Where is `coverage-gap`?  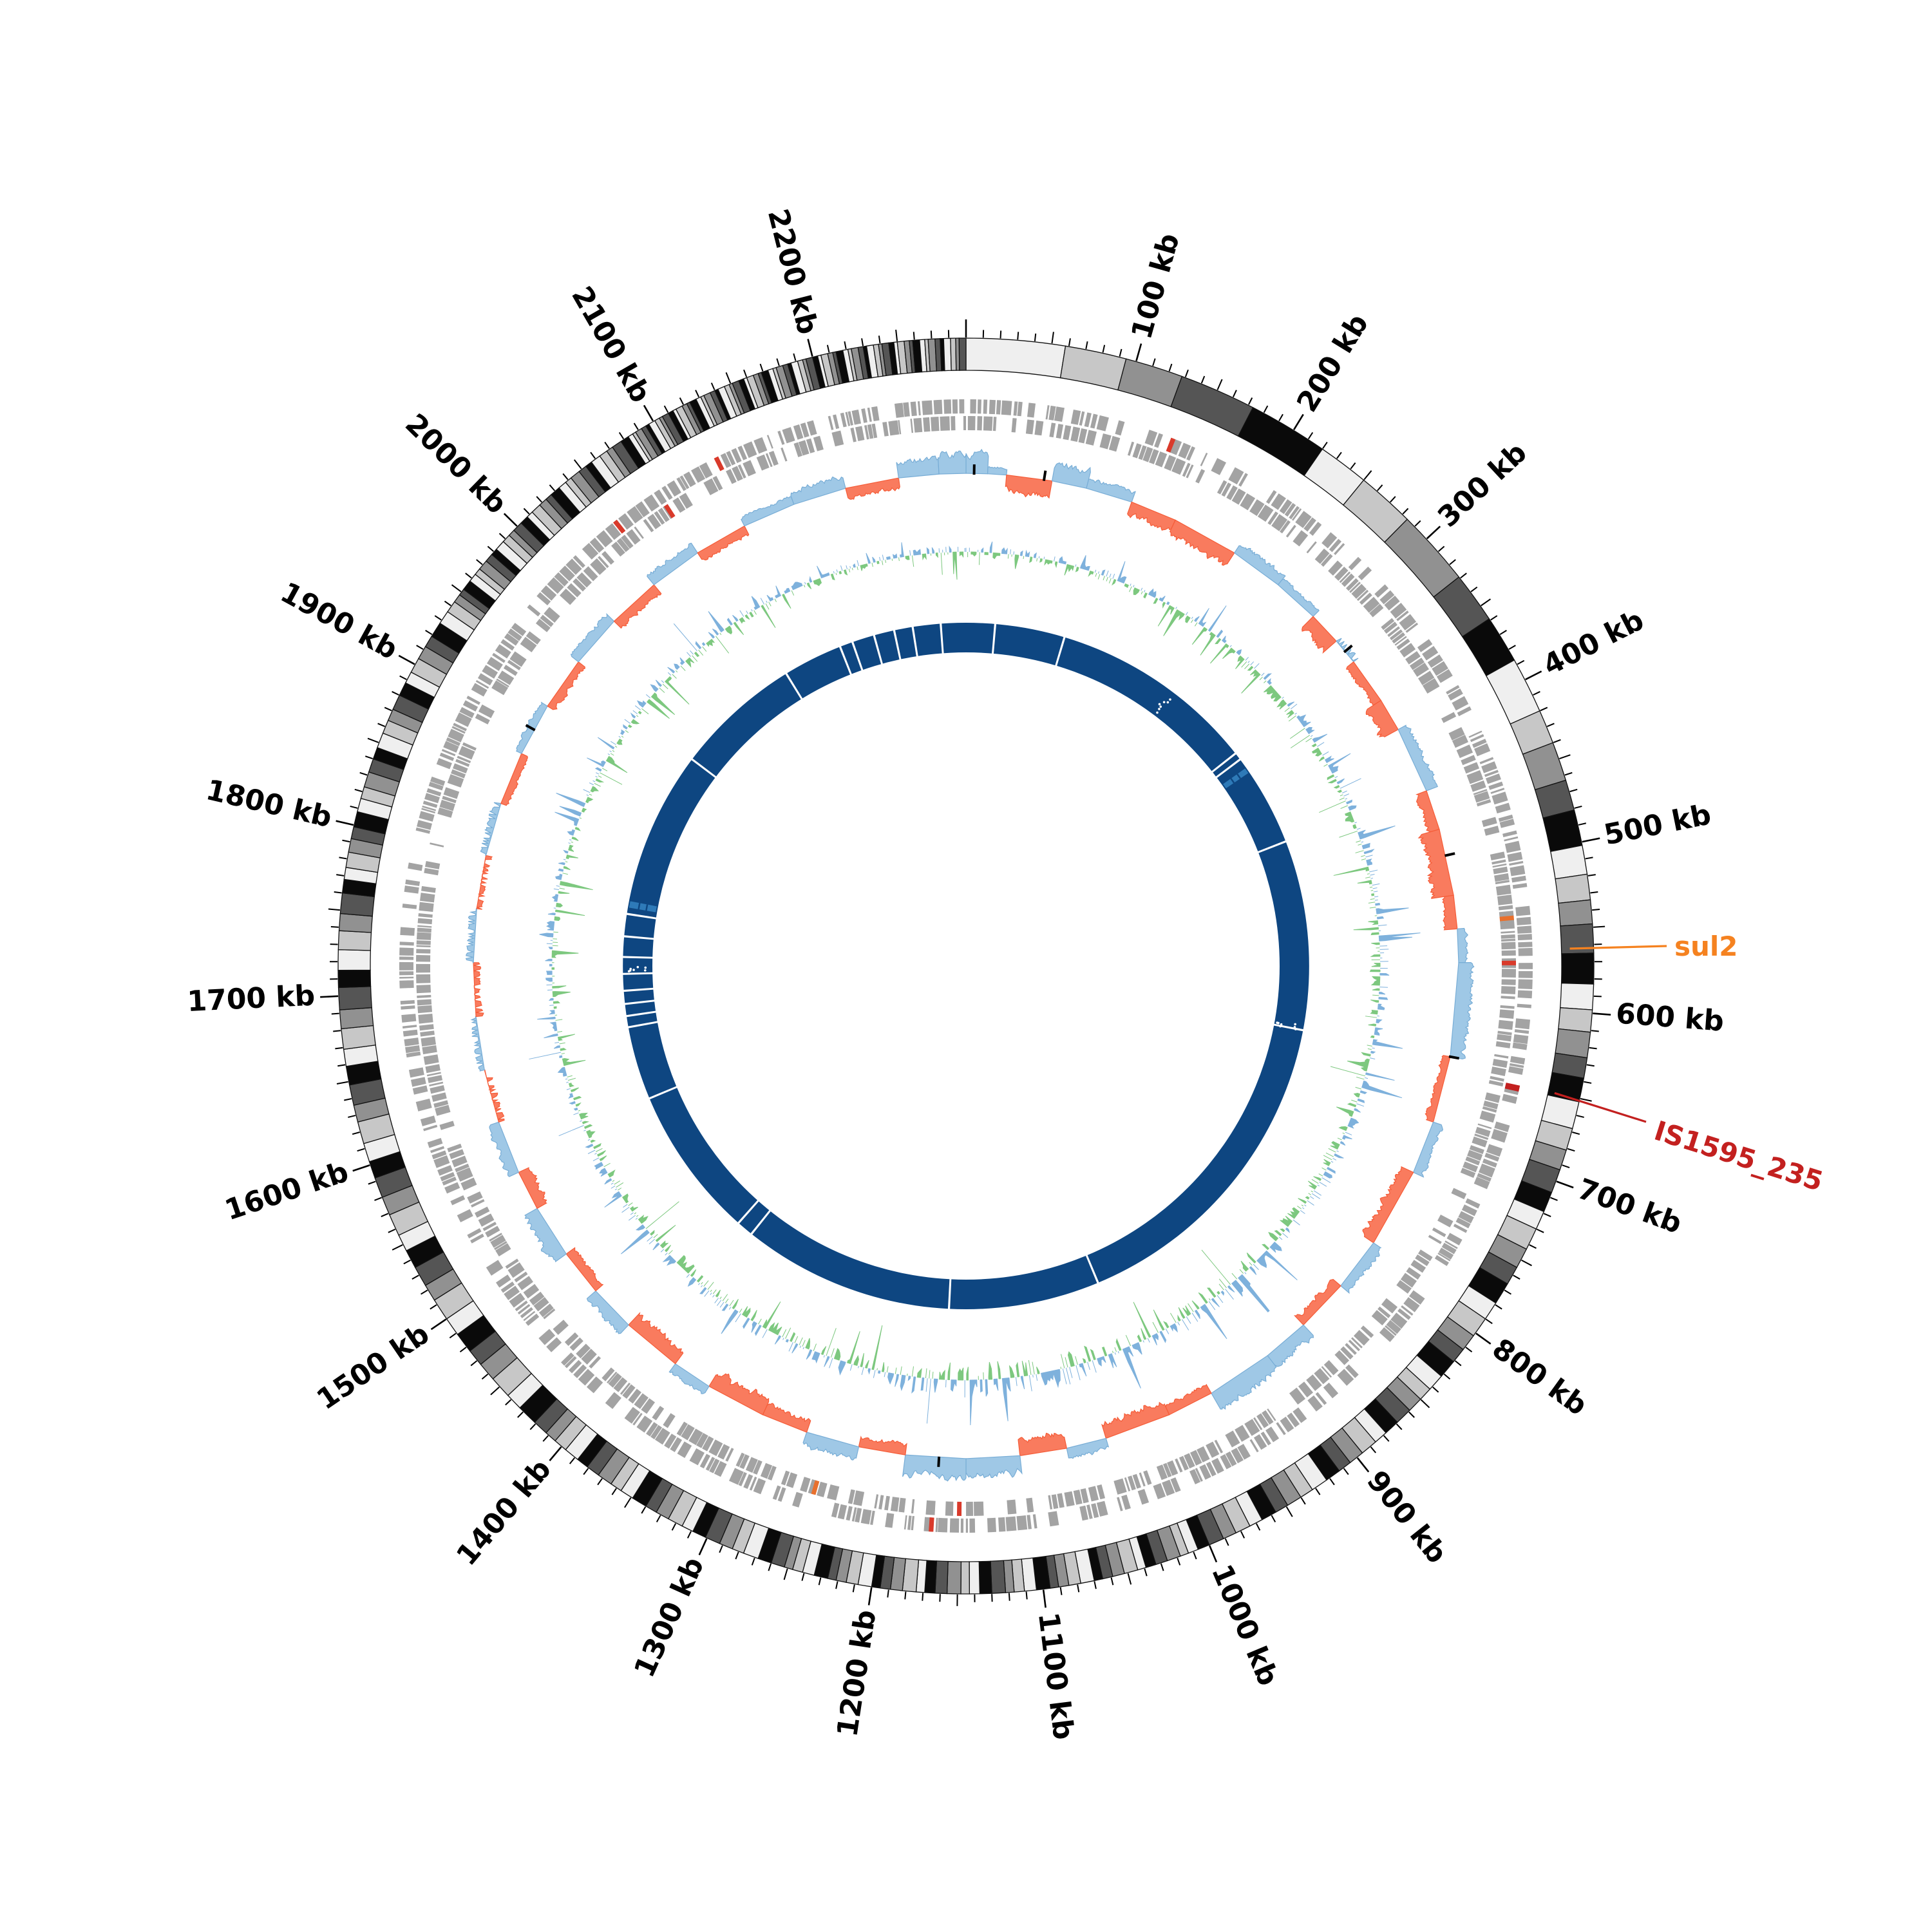 coverage-gap is located at coordinates (703, 769).